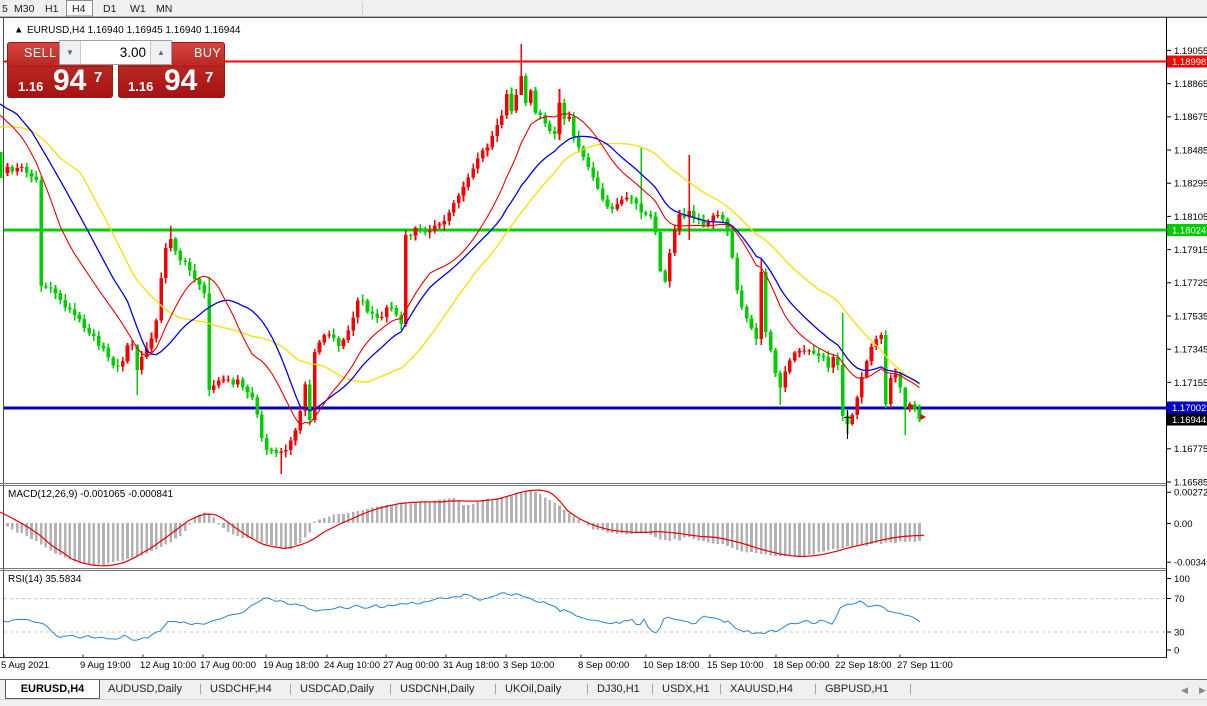 Image resolution: width=1207 pixels, height=706 pixels. I want to click on svg-text: M30, so click(24, 9).